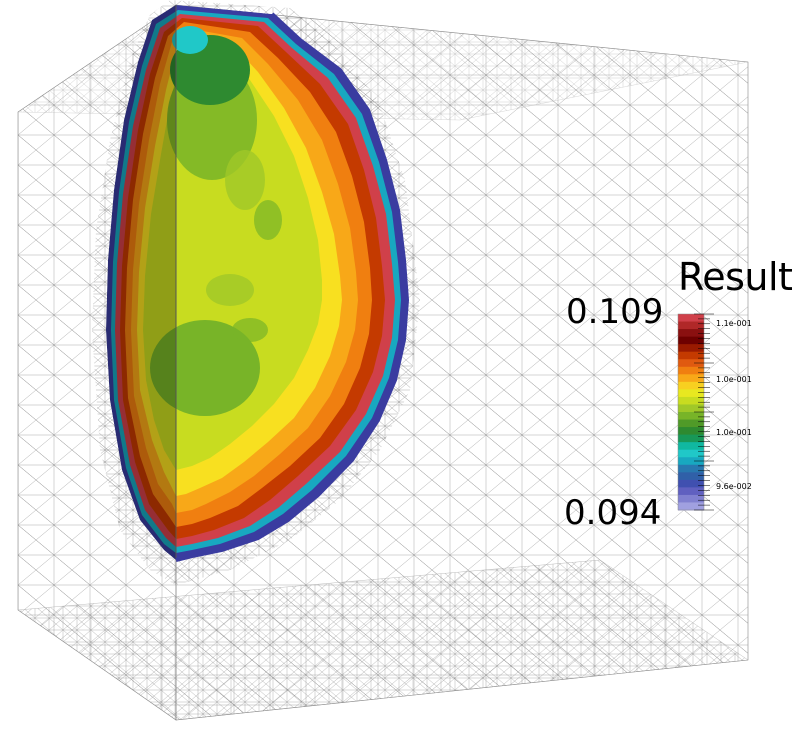 This screenshot has width=795, height=736. Describe the element at coordinates (613, 513) in the screenshot. I see `legend-min-label: 0.094` at that location.